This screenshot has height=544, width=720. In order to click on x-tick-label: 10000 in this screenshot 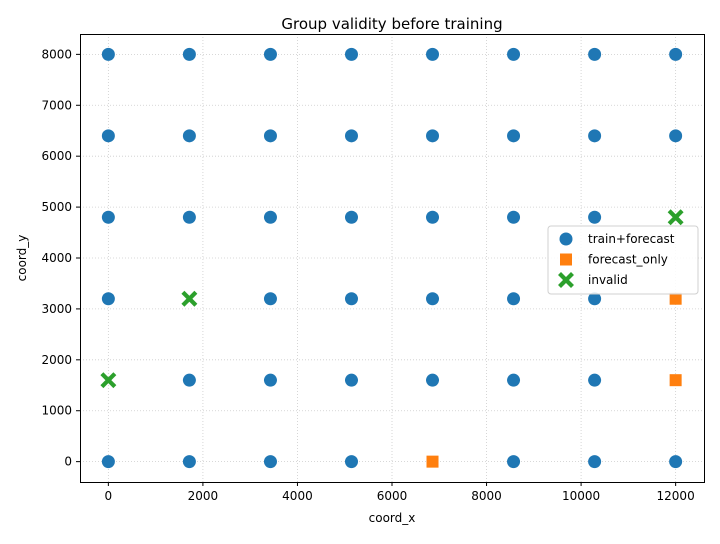, I will do `click(581, 496)`.